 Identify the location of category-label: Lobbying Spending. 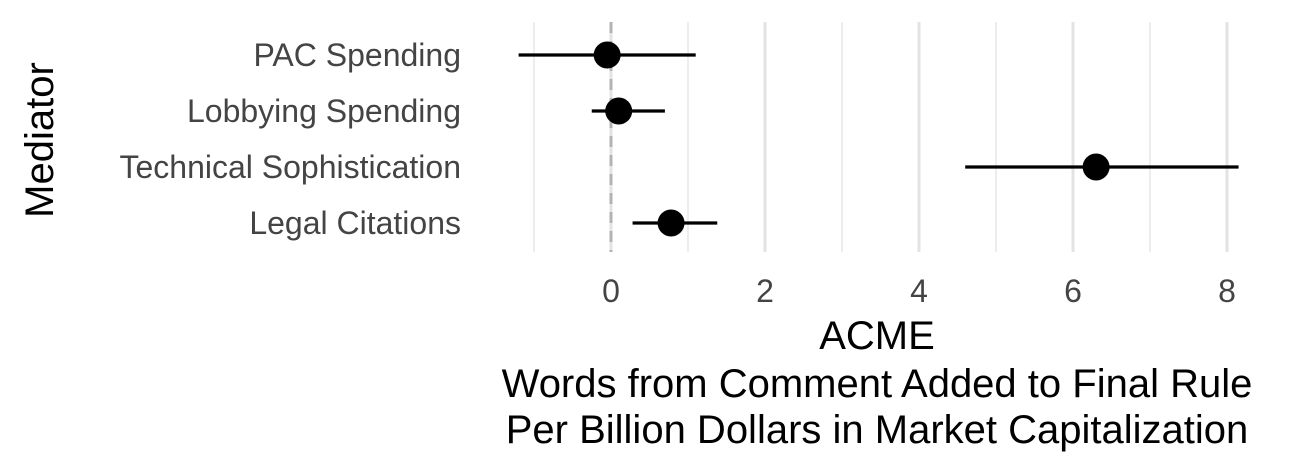
(324, 111).